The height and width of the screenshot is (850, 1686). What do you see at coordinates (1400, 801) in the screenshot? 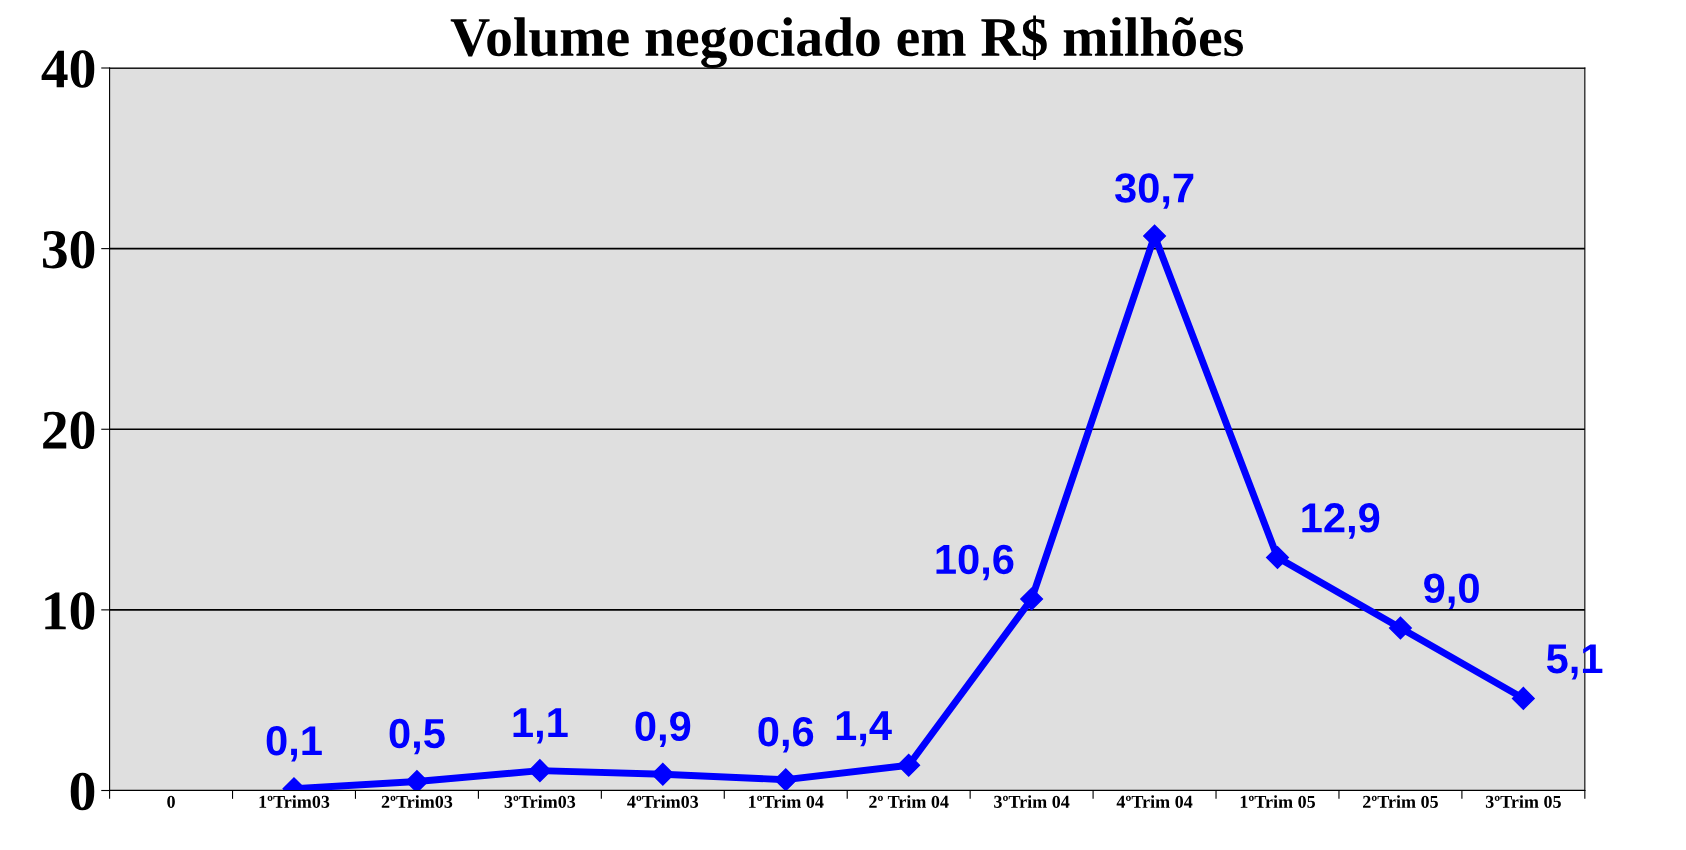
I see `x-tick-label: 2ºTrim 05` at bounding box center [1400, 801].